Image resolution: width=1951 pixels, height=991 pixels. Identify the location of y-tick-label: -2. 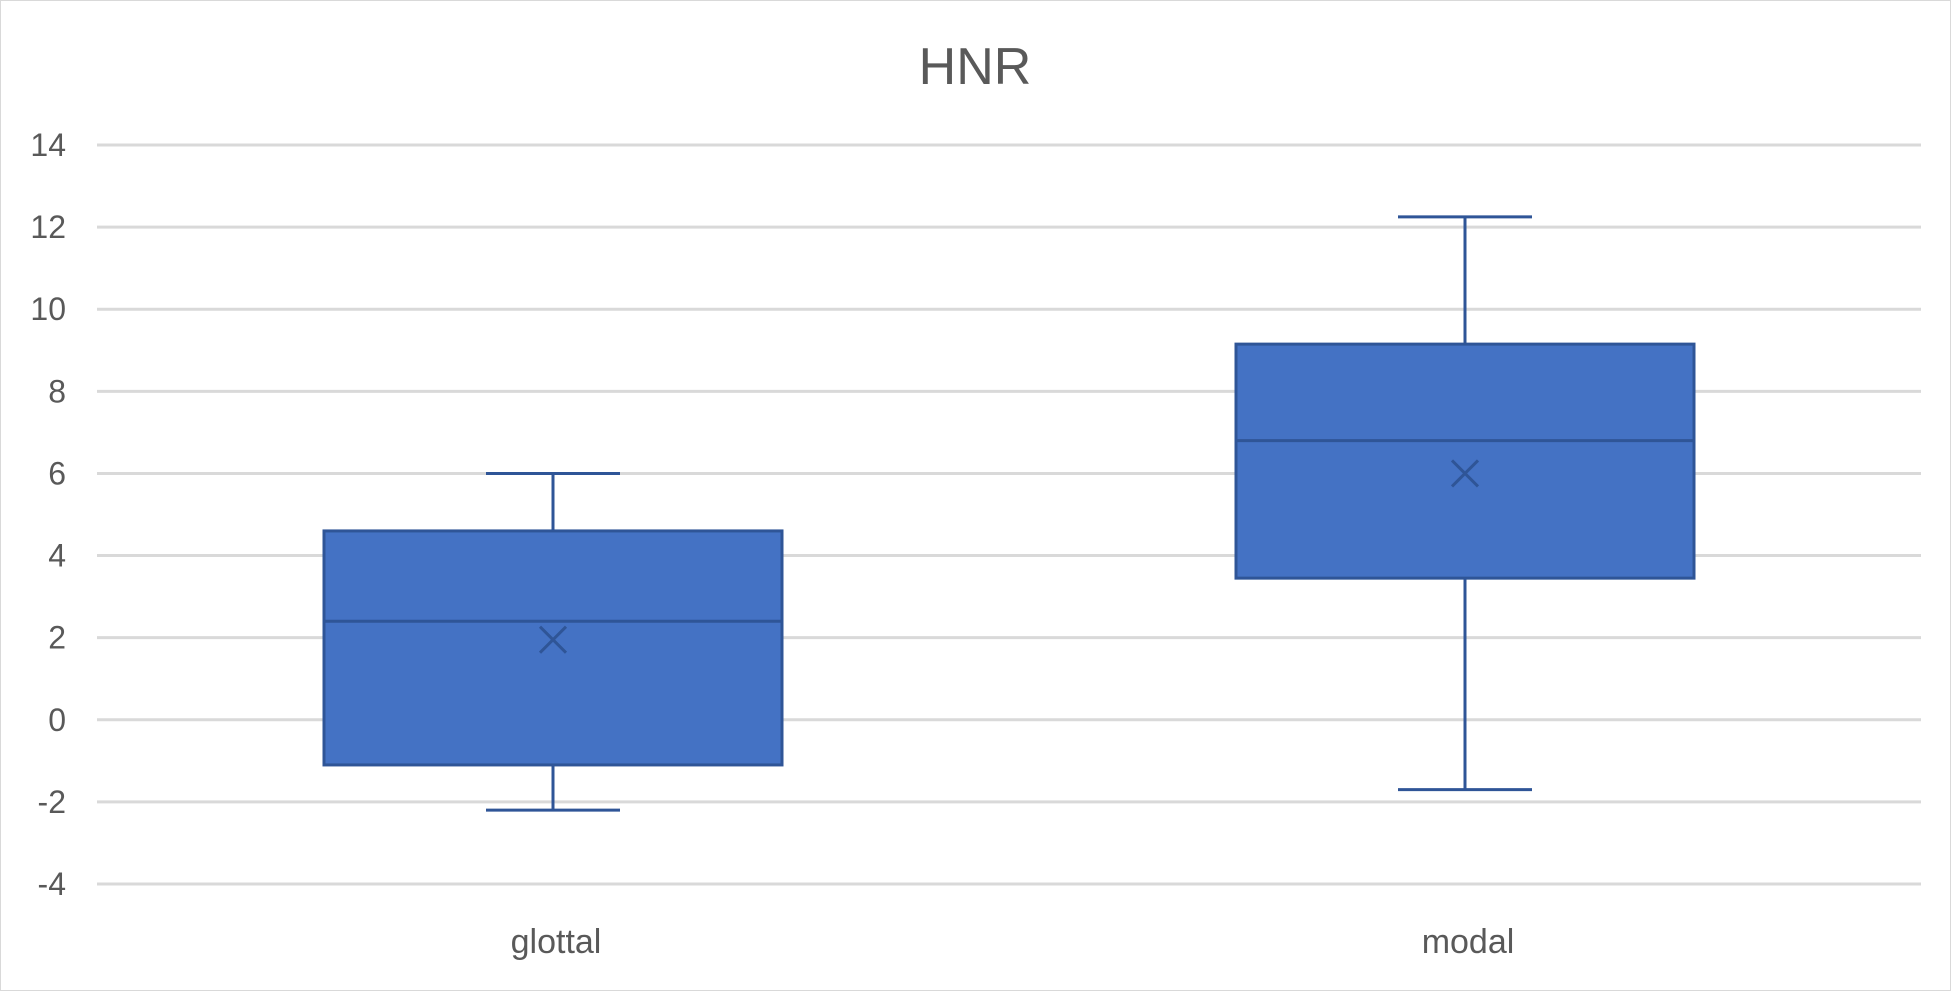
(52, 802).